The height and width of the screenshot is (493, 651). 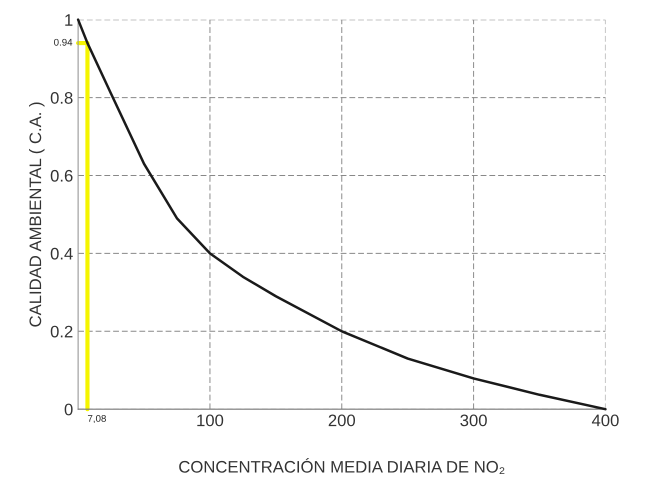 What do you see at coordinates (61, 254) in the screenshot?
I see `y-tick-label: 0.4` at bounding box center [61, 254].